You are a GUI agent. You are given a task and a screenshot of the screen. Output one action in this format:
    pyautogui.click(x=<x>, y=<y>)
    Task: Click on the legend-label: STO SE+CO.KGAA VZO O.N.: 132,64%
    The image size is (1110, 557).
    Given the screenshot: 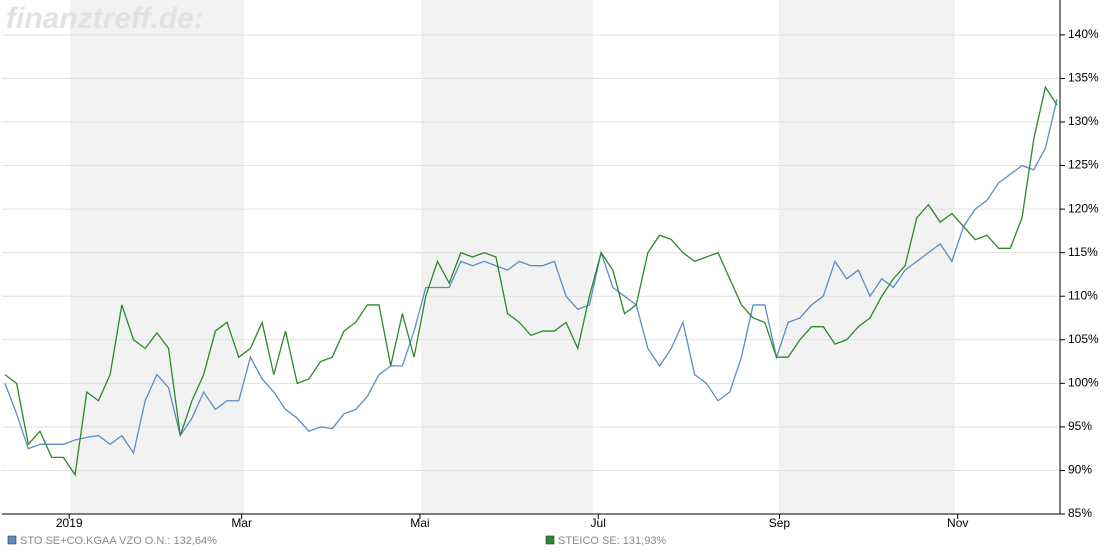 What is the action you would take?
    pyautogui.click(x=118, y=541)
    